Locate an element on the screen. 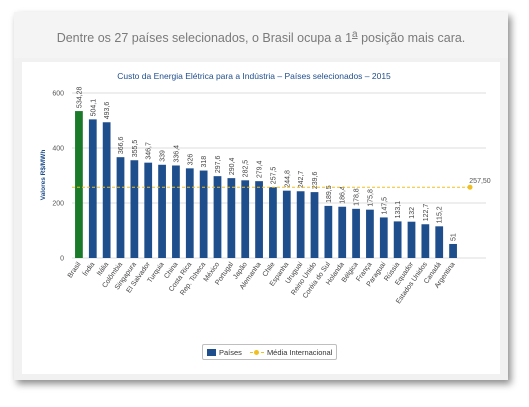 The image size is (529, 407). headline-ordinal: a is located at coordinates (355, 34).